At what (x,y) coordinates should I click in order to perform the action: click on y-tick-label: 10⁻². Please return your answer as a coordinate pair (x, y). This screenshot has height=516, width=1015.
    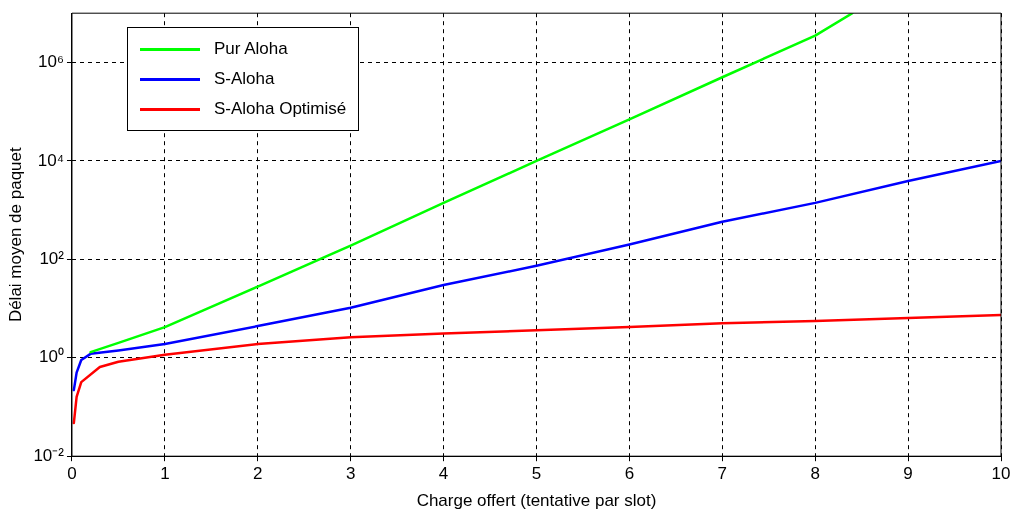
    Looking at the image, I should click on (49, 455).